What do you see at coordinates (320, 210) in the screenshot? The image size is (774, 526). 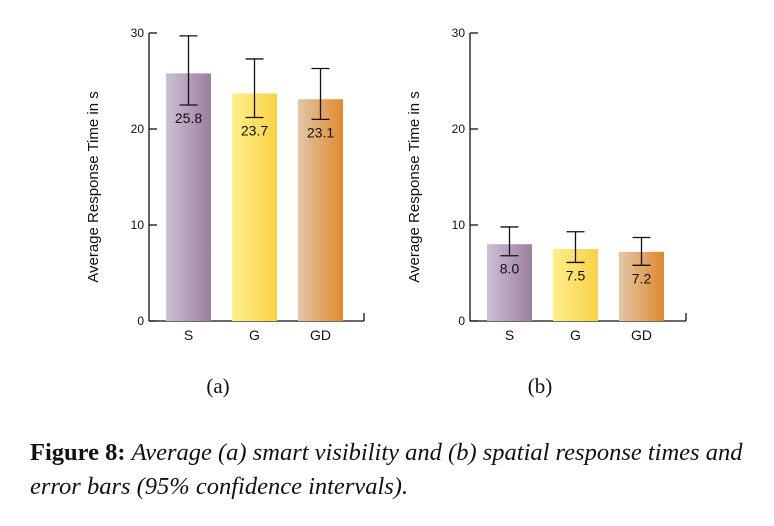 I see `bar-gd` at bounding box center [320, 210].